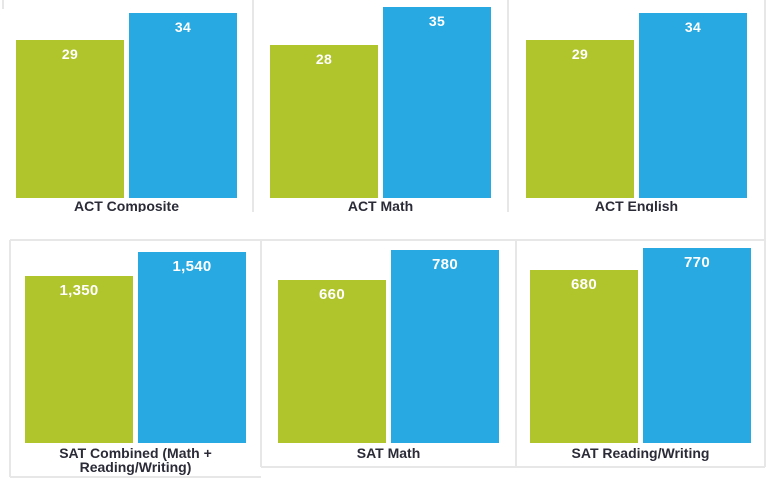  Describe the element at coordinates (135, 344) in the screenshot. I see `plot-area: 1,350 1,540` at that location.